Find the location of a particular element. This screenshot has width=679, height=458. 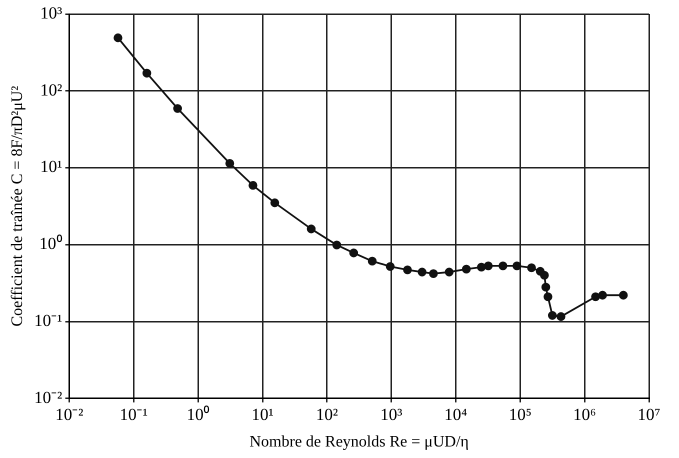

x-axis-title: Nombre de Reynolds Re = μUD/η is located at coordinates (359, 442).